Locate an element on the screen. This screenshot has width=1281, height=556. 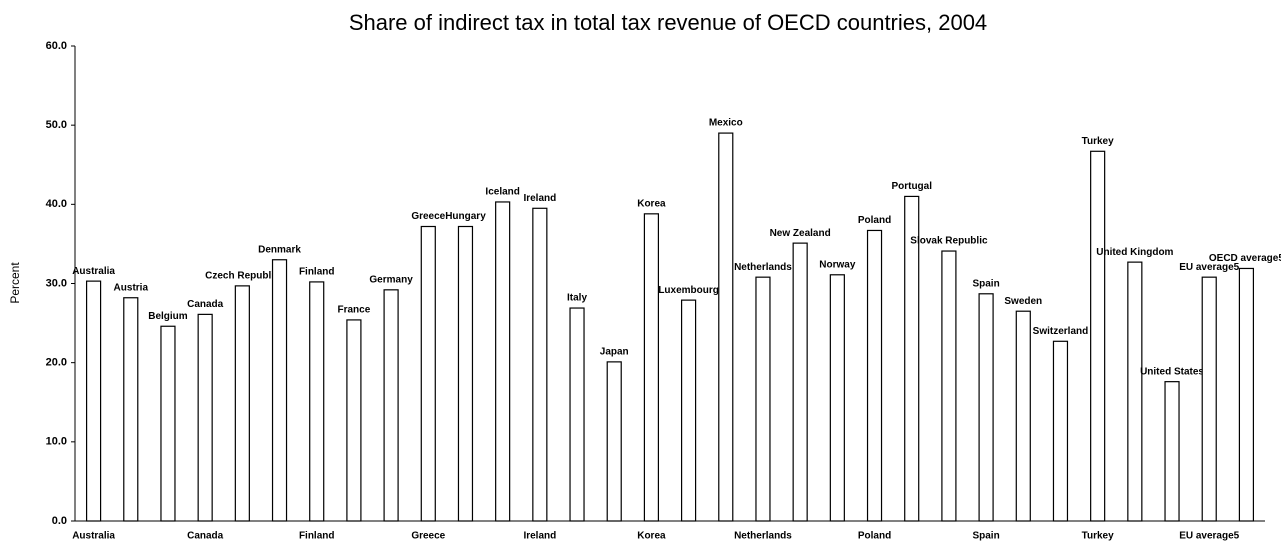
y-tick-label: 50.0 is located at coordinates (56, 125).